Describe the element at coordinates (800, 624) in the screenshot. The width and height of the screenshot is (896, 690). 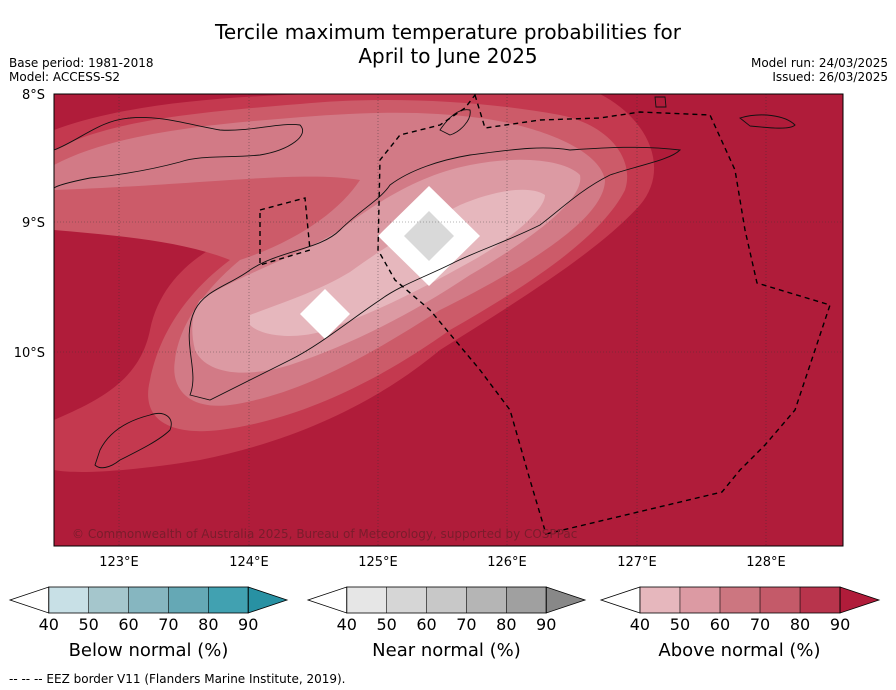
I see `legend-above-tick-label: 80` at that location.